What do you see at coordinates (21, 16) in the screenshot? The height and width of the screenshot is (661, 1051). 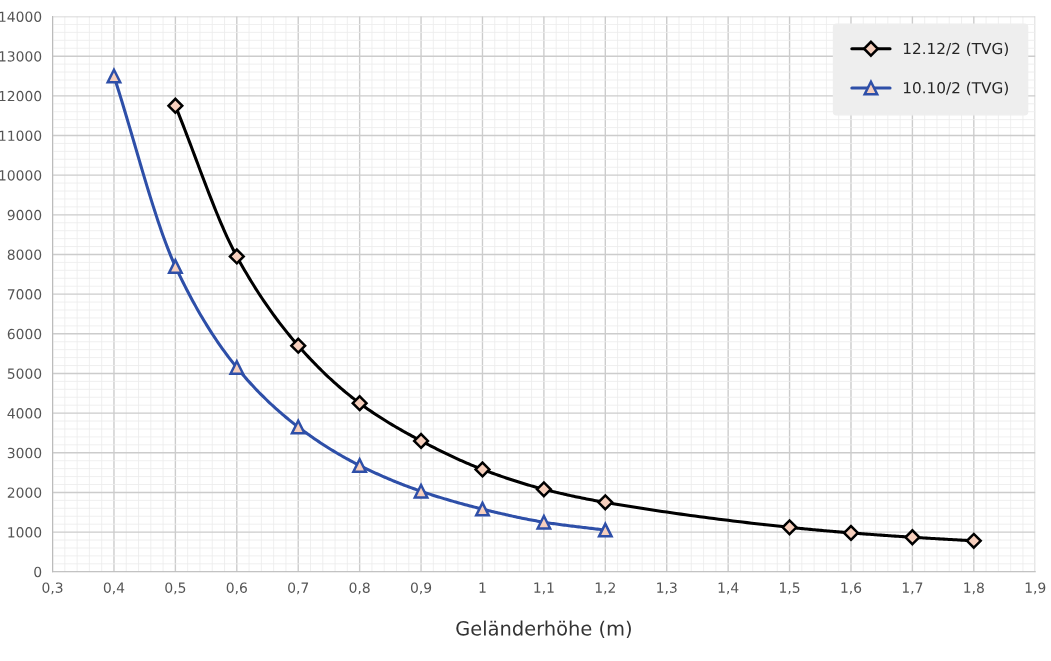 I see `y-tick-label: 14000` at bounding box center [21, 16].